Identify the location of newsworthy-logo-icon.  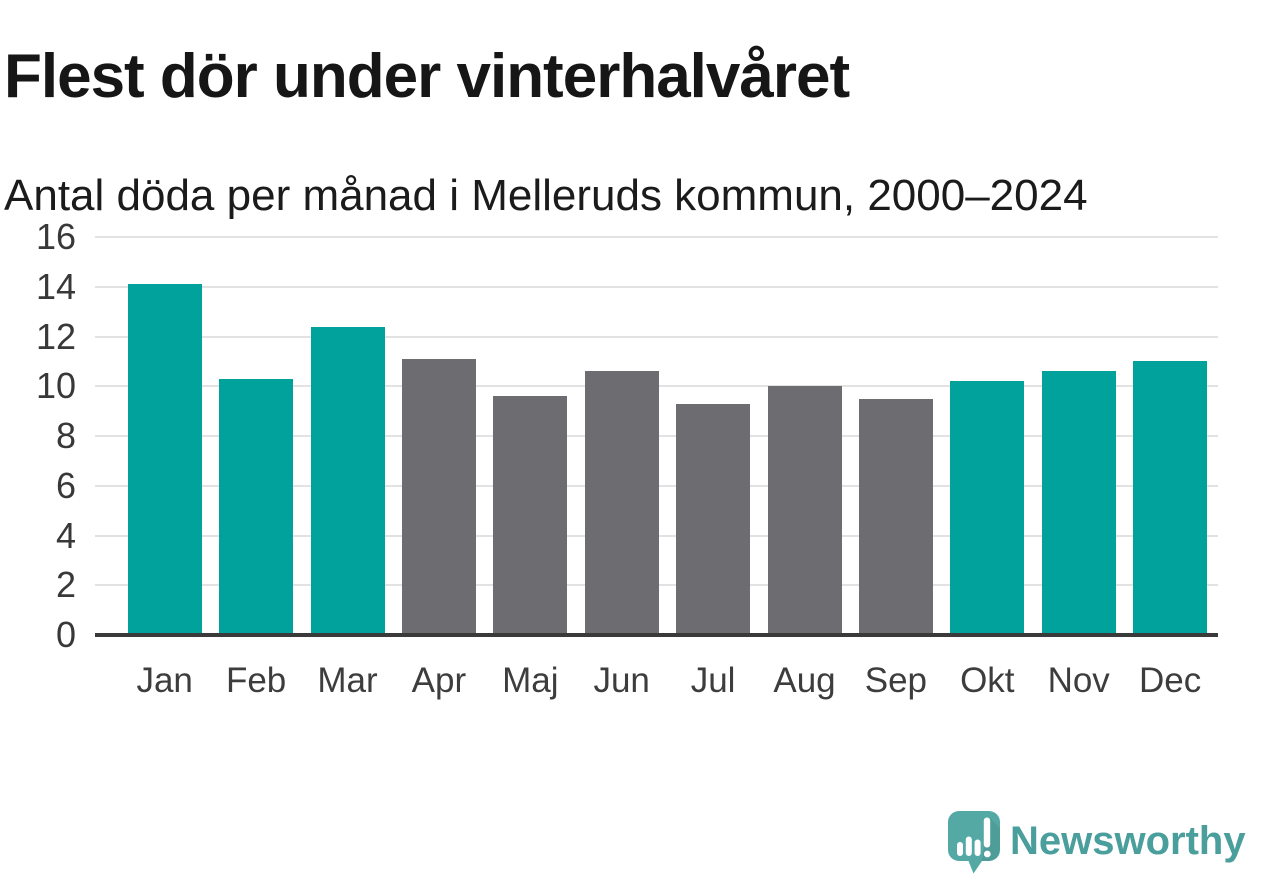
(974, 842).